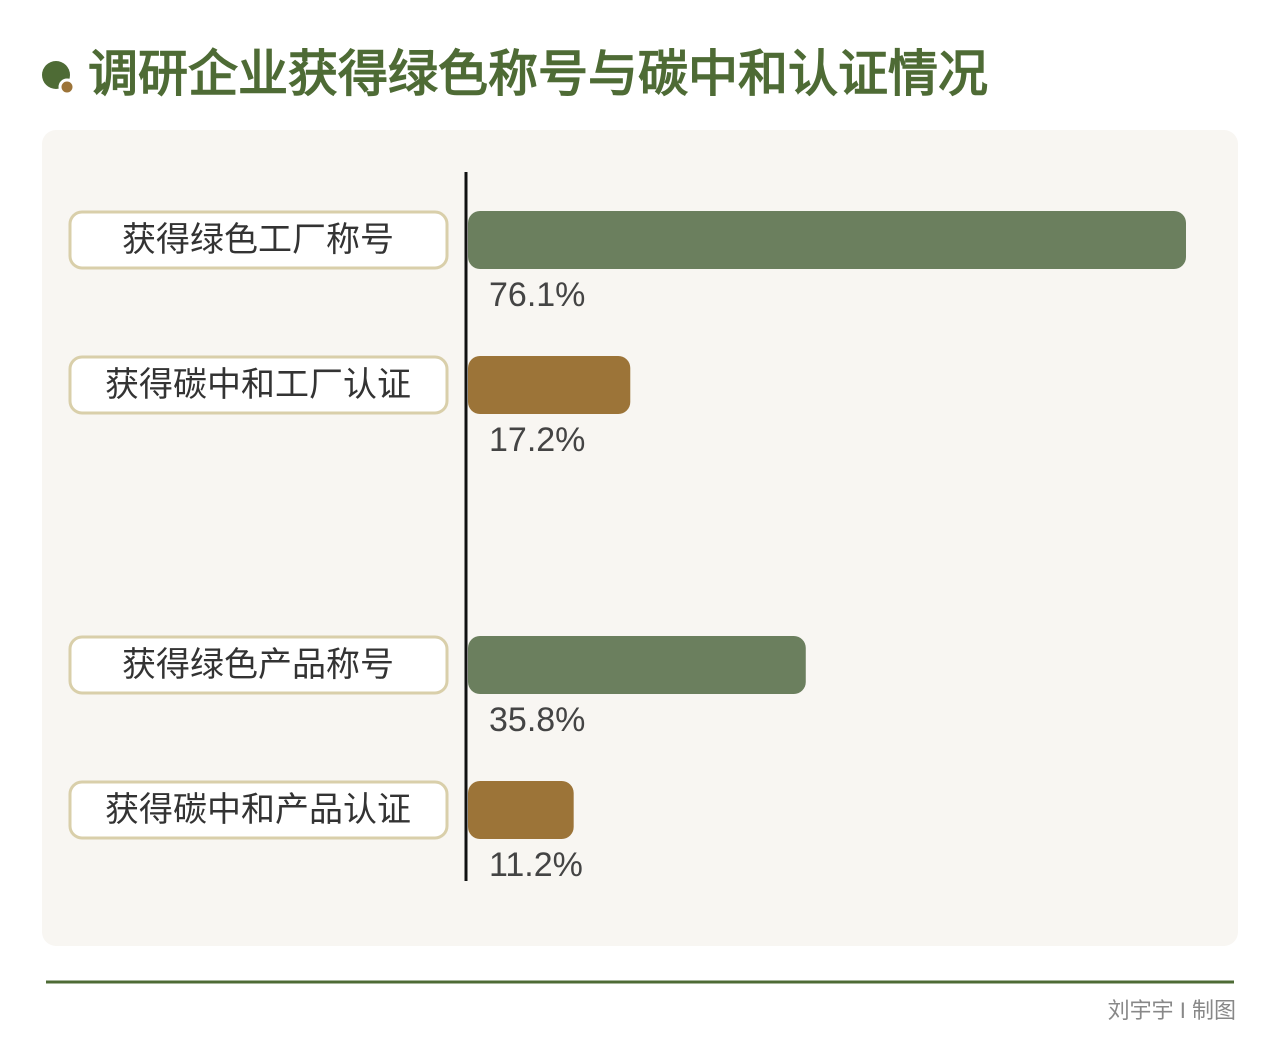 The width and height of the screenshot is (1280, 1049). What do you see at coordinates (537, 295) in the screenshot?
I see `value-label: 76.1%` at bounding box center [537, 295].